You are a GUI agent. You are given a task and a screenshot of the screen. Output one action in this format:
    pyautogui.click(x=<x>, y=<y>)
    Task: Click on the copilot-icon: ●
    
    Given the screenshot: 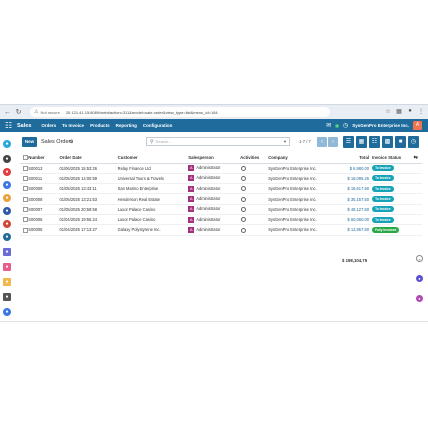 What is the action you would take?
    pyautogui.click(x=419, y=298)
    